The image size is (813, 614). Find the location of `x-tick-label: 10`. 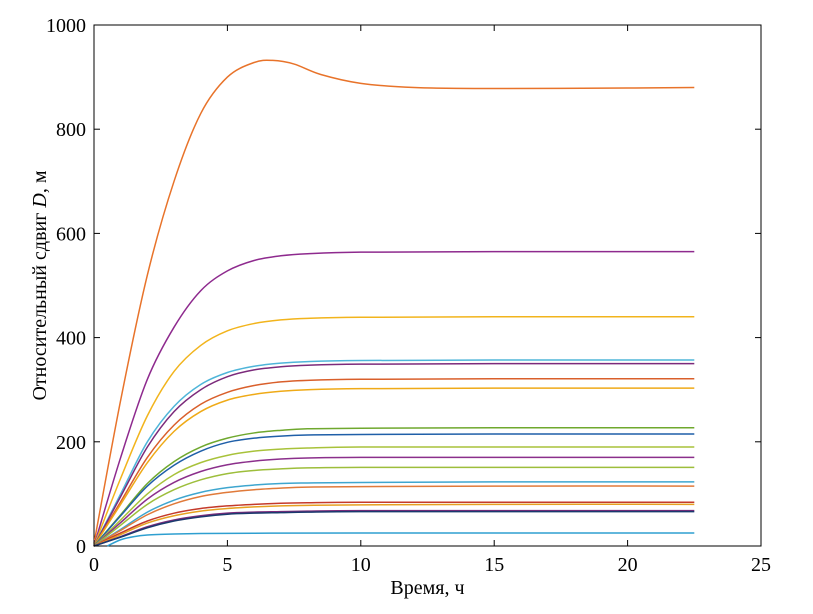

x-tick-label: 10 is located at coordinates (361, 565).